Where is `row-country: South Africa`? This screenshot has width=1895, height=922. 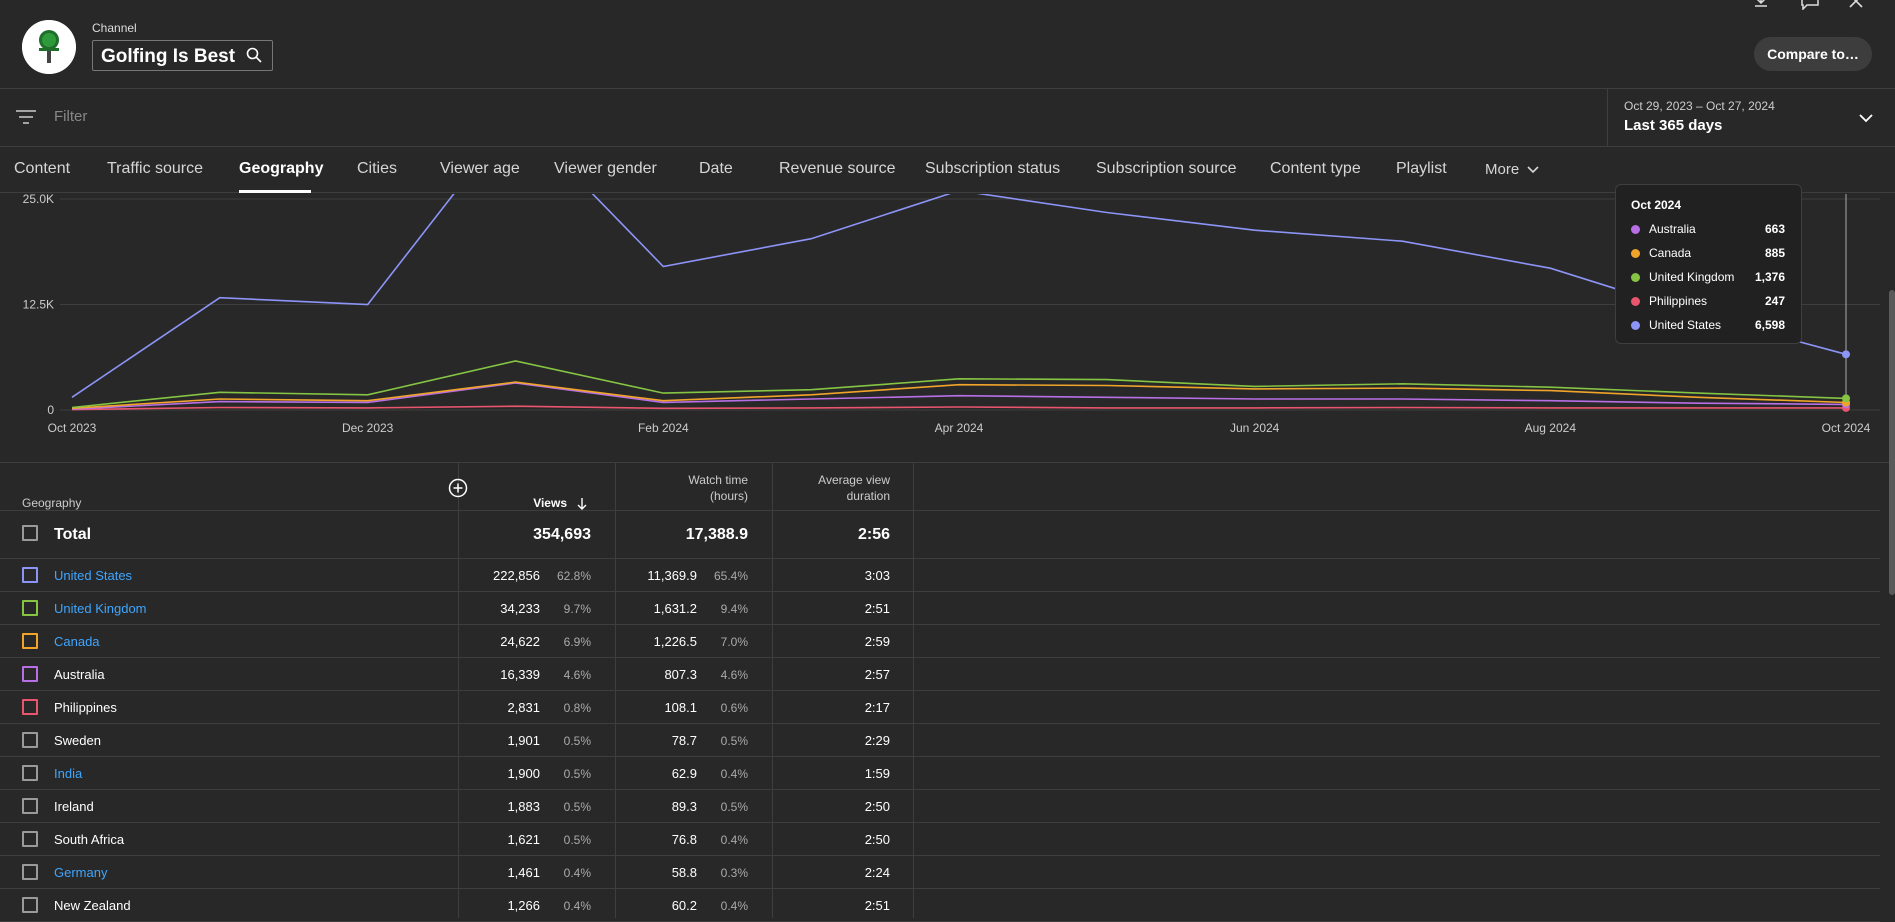
row-country: South Africa is located at coordinates (89, 839).